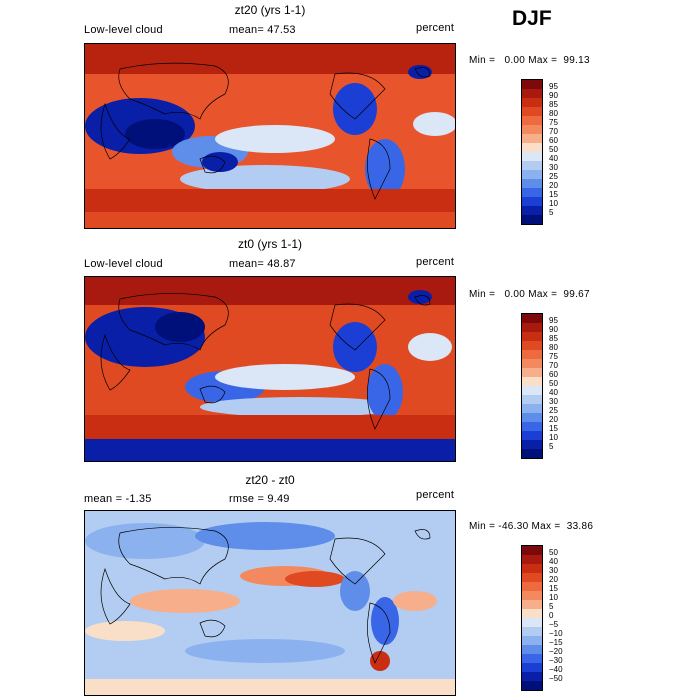 The width and height of the screenshot is (700, 700). I want to click on panel-1-mean-label: mean= 47.53, so click(262, 30).